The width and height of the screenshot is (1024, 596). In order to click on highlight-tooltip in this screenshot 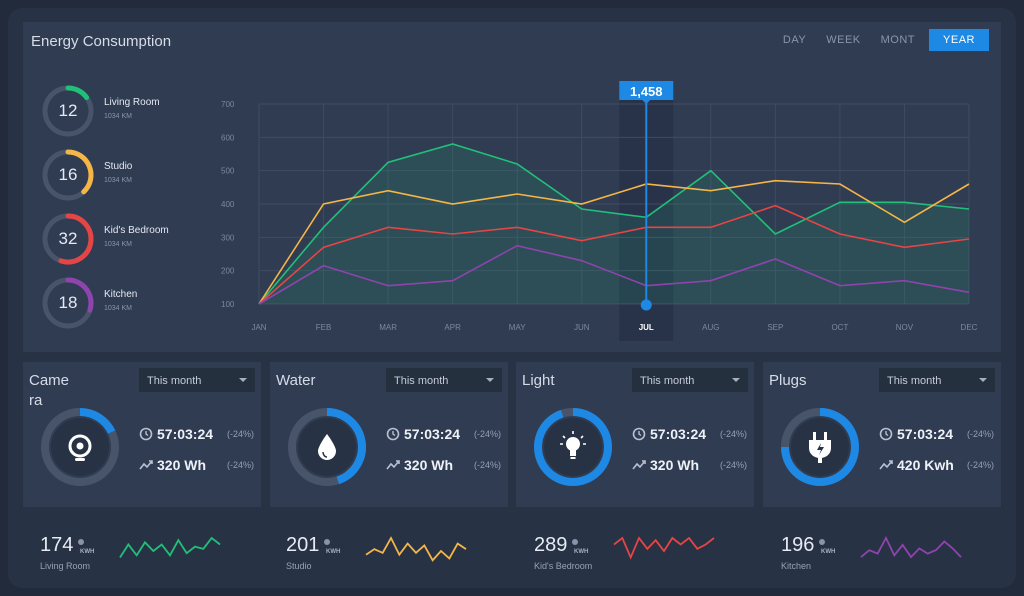, I will do `click(646, 90)`.